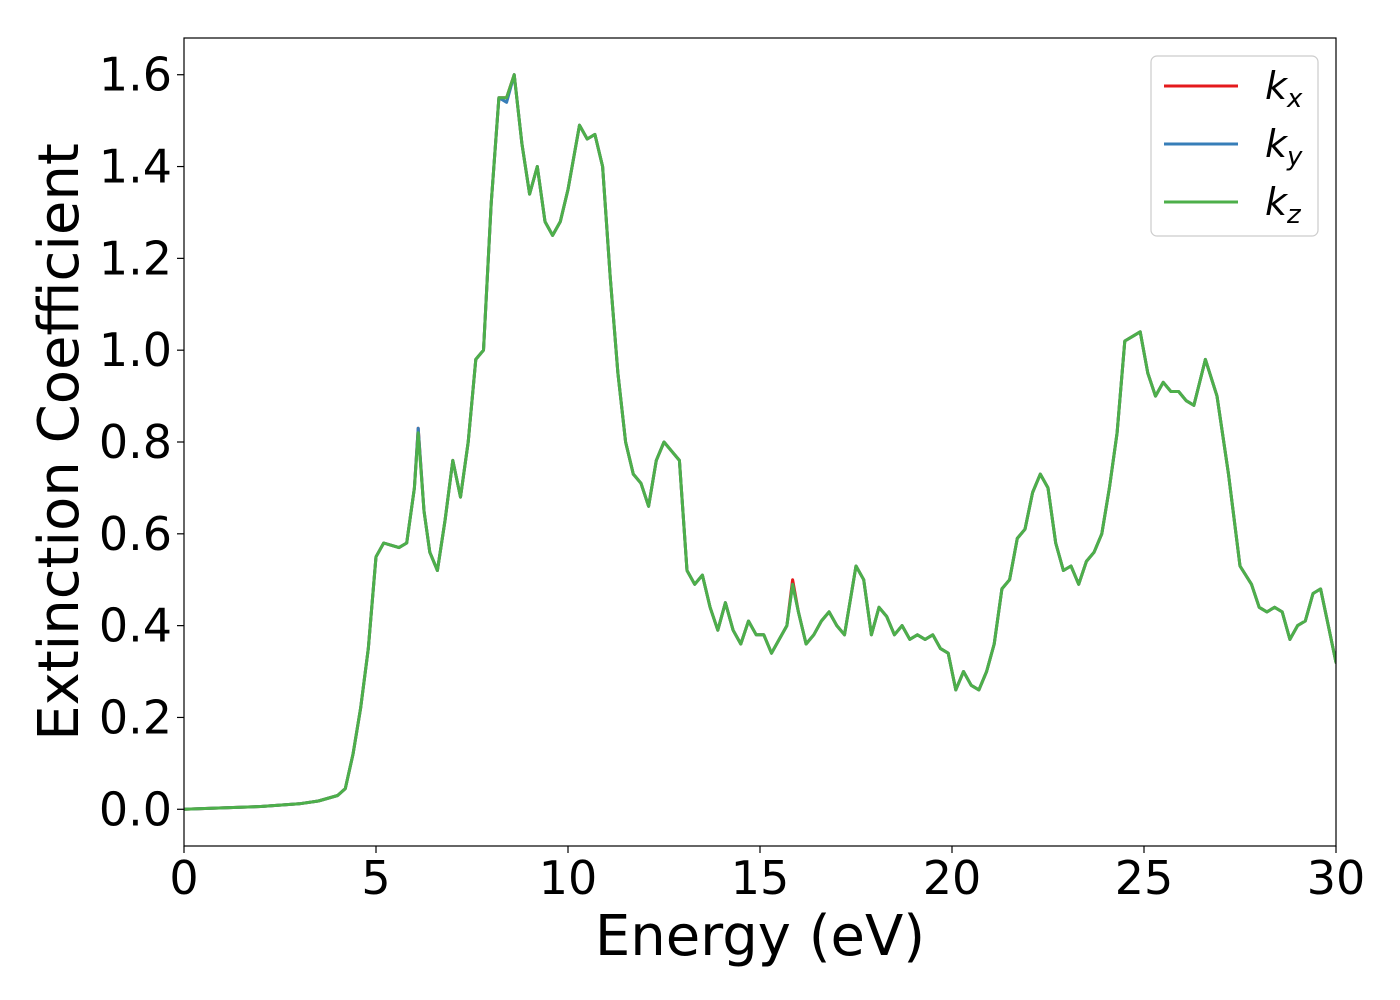 The width and height of the screenshot is (1400, 1000). Describe the element at coordinates (760, 878) in the screenshot. I see `x-tick-label: 15` at that location.